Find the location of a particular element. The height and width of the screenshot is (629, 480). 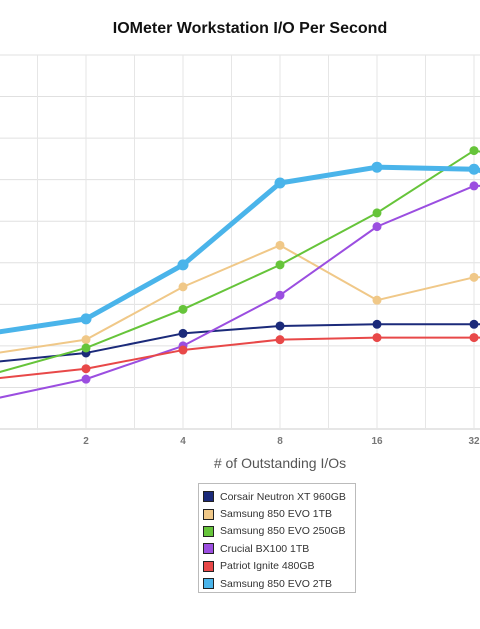

legend-label: Samsung 850 EVO 250GB is located at coordinates (283, 531).